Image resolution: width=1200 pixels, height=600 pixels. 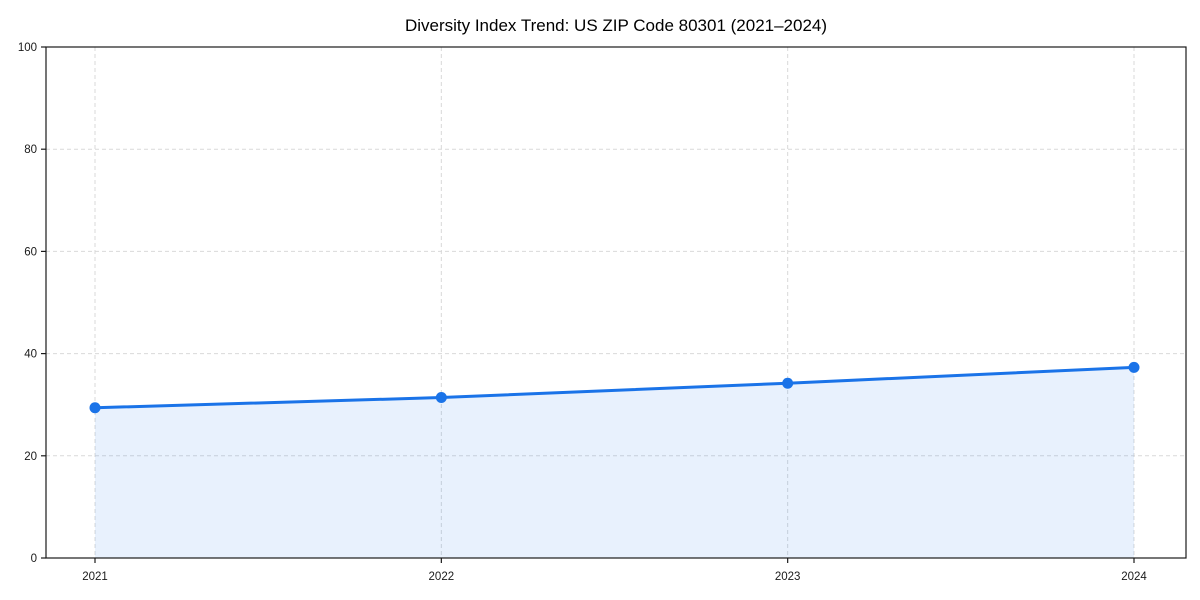 I want to click on y-tick-label: 40, so click(x=30, y=355).